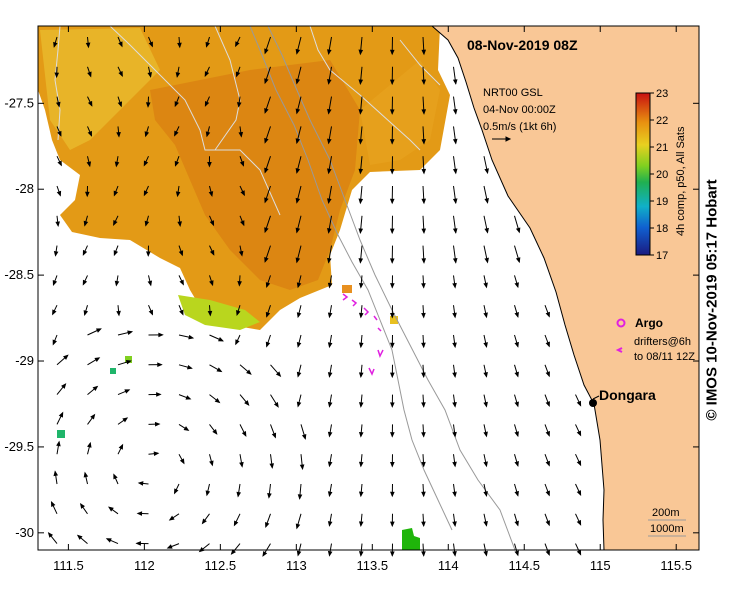 The height and width of the screenshot is (592, 739). Describe the element at coordinates (24, 532) in the screenshot. I see `y-tick-label: -30` at that location.